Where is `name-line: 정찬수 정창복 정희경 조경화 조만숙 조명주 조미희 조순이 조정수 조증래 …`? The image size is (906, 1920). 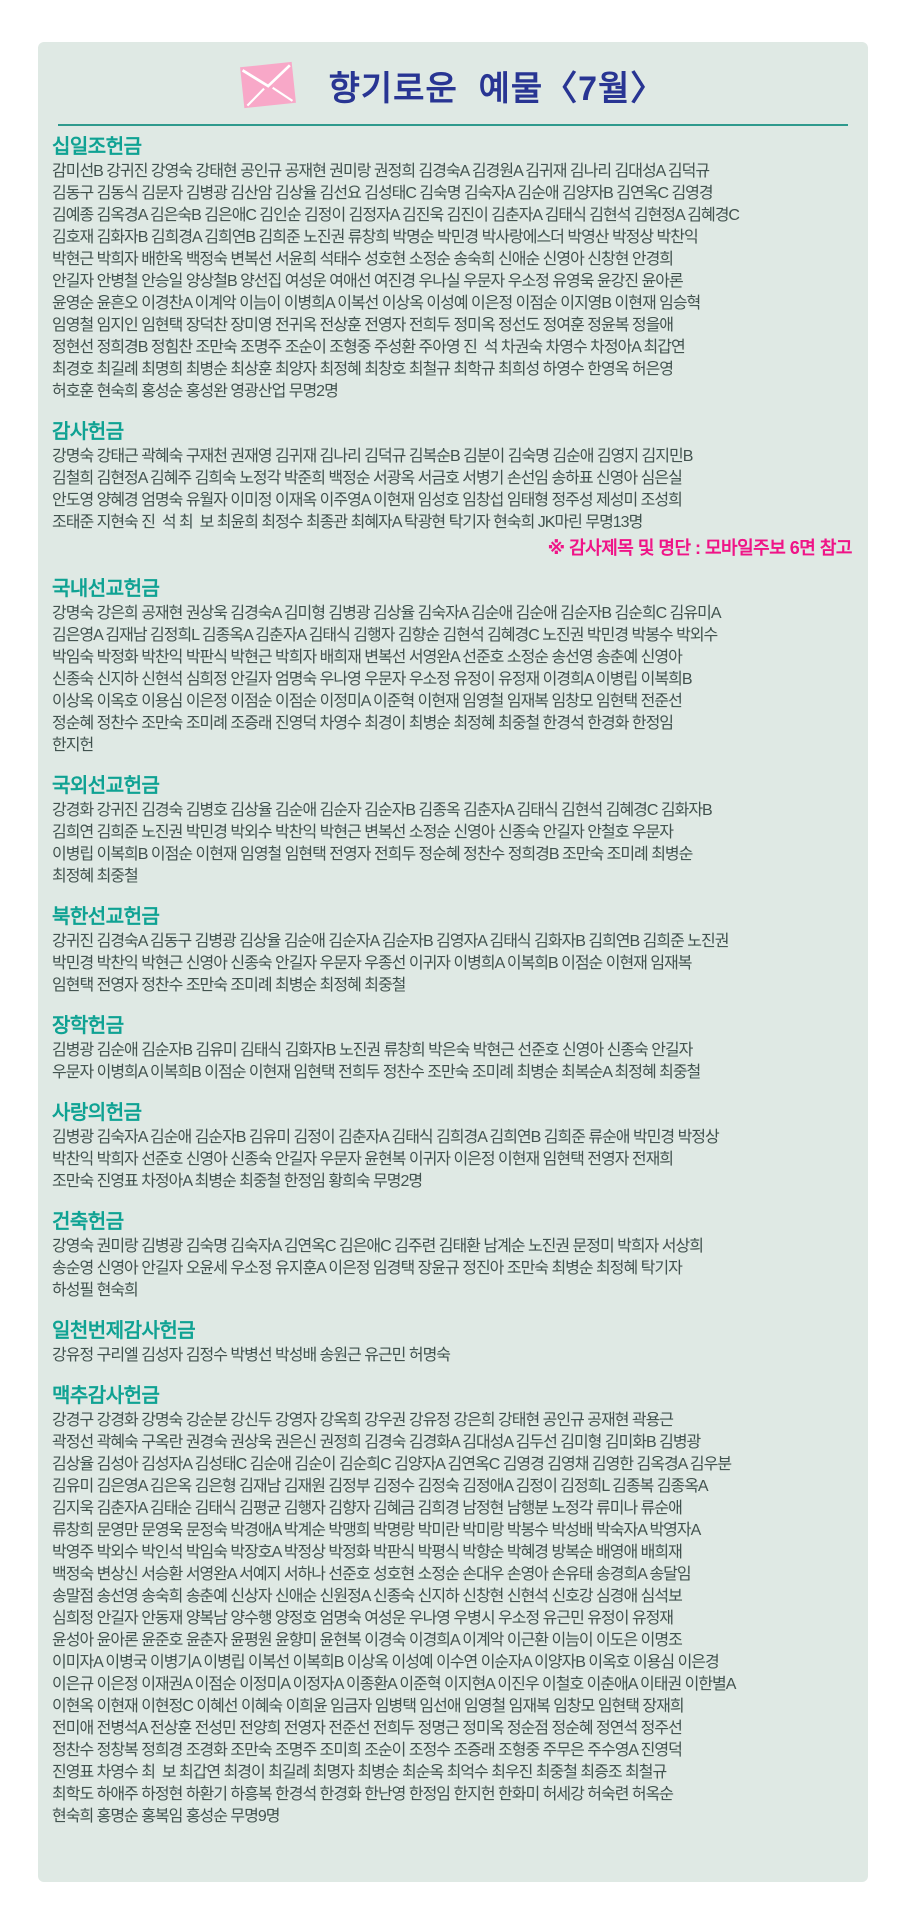
name-line: 정찬수 정창복 정희경 조경화 조만숙 조명주 조미희 조순이 조정수 조증래 … is located at coordinates (367, 1750).